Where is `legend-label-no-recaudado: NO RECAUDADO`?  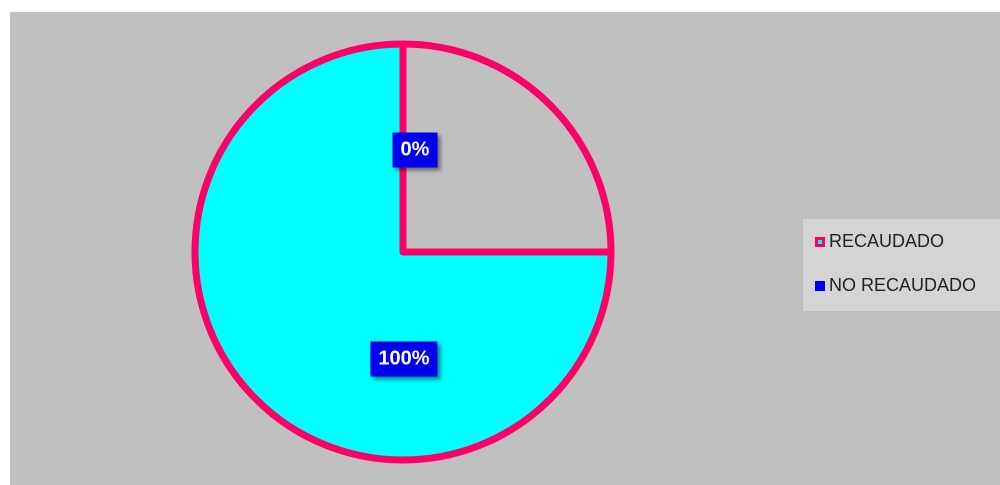
legend-label-no-recaudado: NO RECAUDADO is located at coordinates (903, 285).